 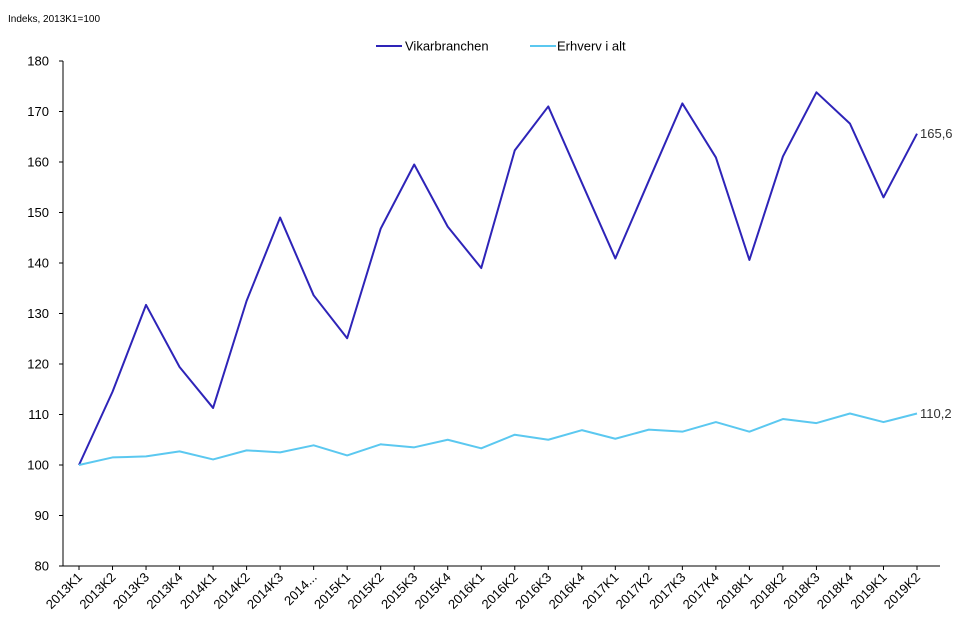 I want to click on x-tick-label: 2017K1, so click(x=600, y=591).